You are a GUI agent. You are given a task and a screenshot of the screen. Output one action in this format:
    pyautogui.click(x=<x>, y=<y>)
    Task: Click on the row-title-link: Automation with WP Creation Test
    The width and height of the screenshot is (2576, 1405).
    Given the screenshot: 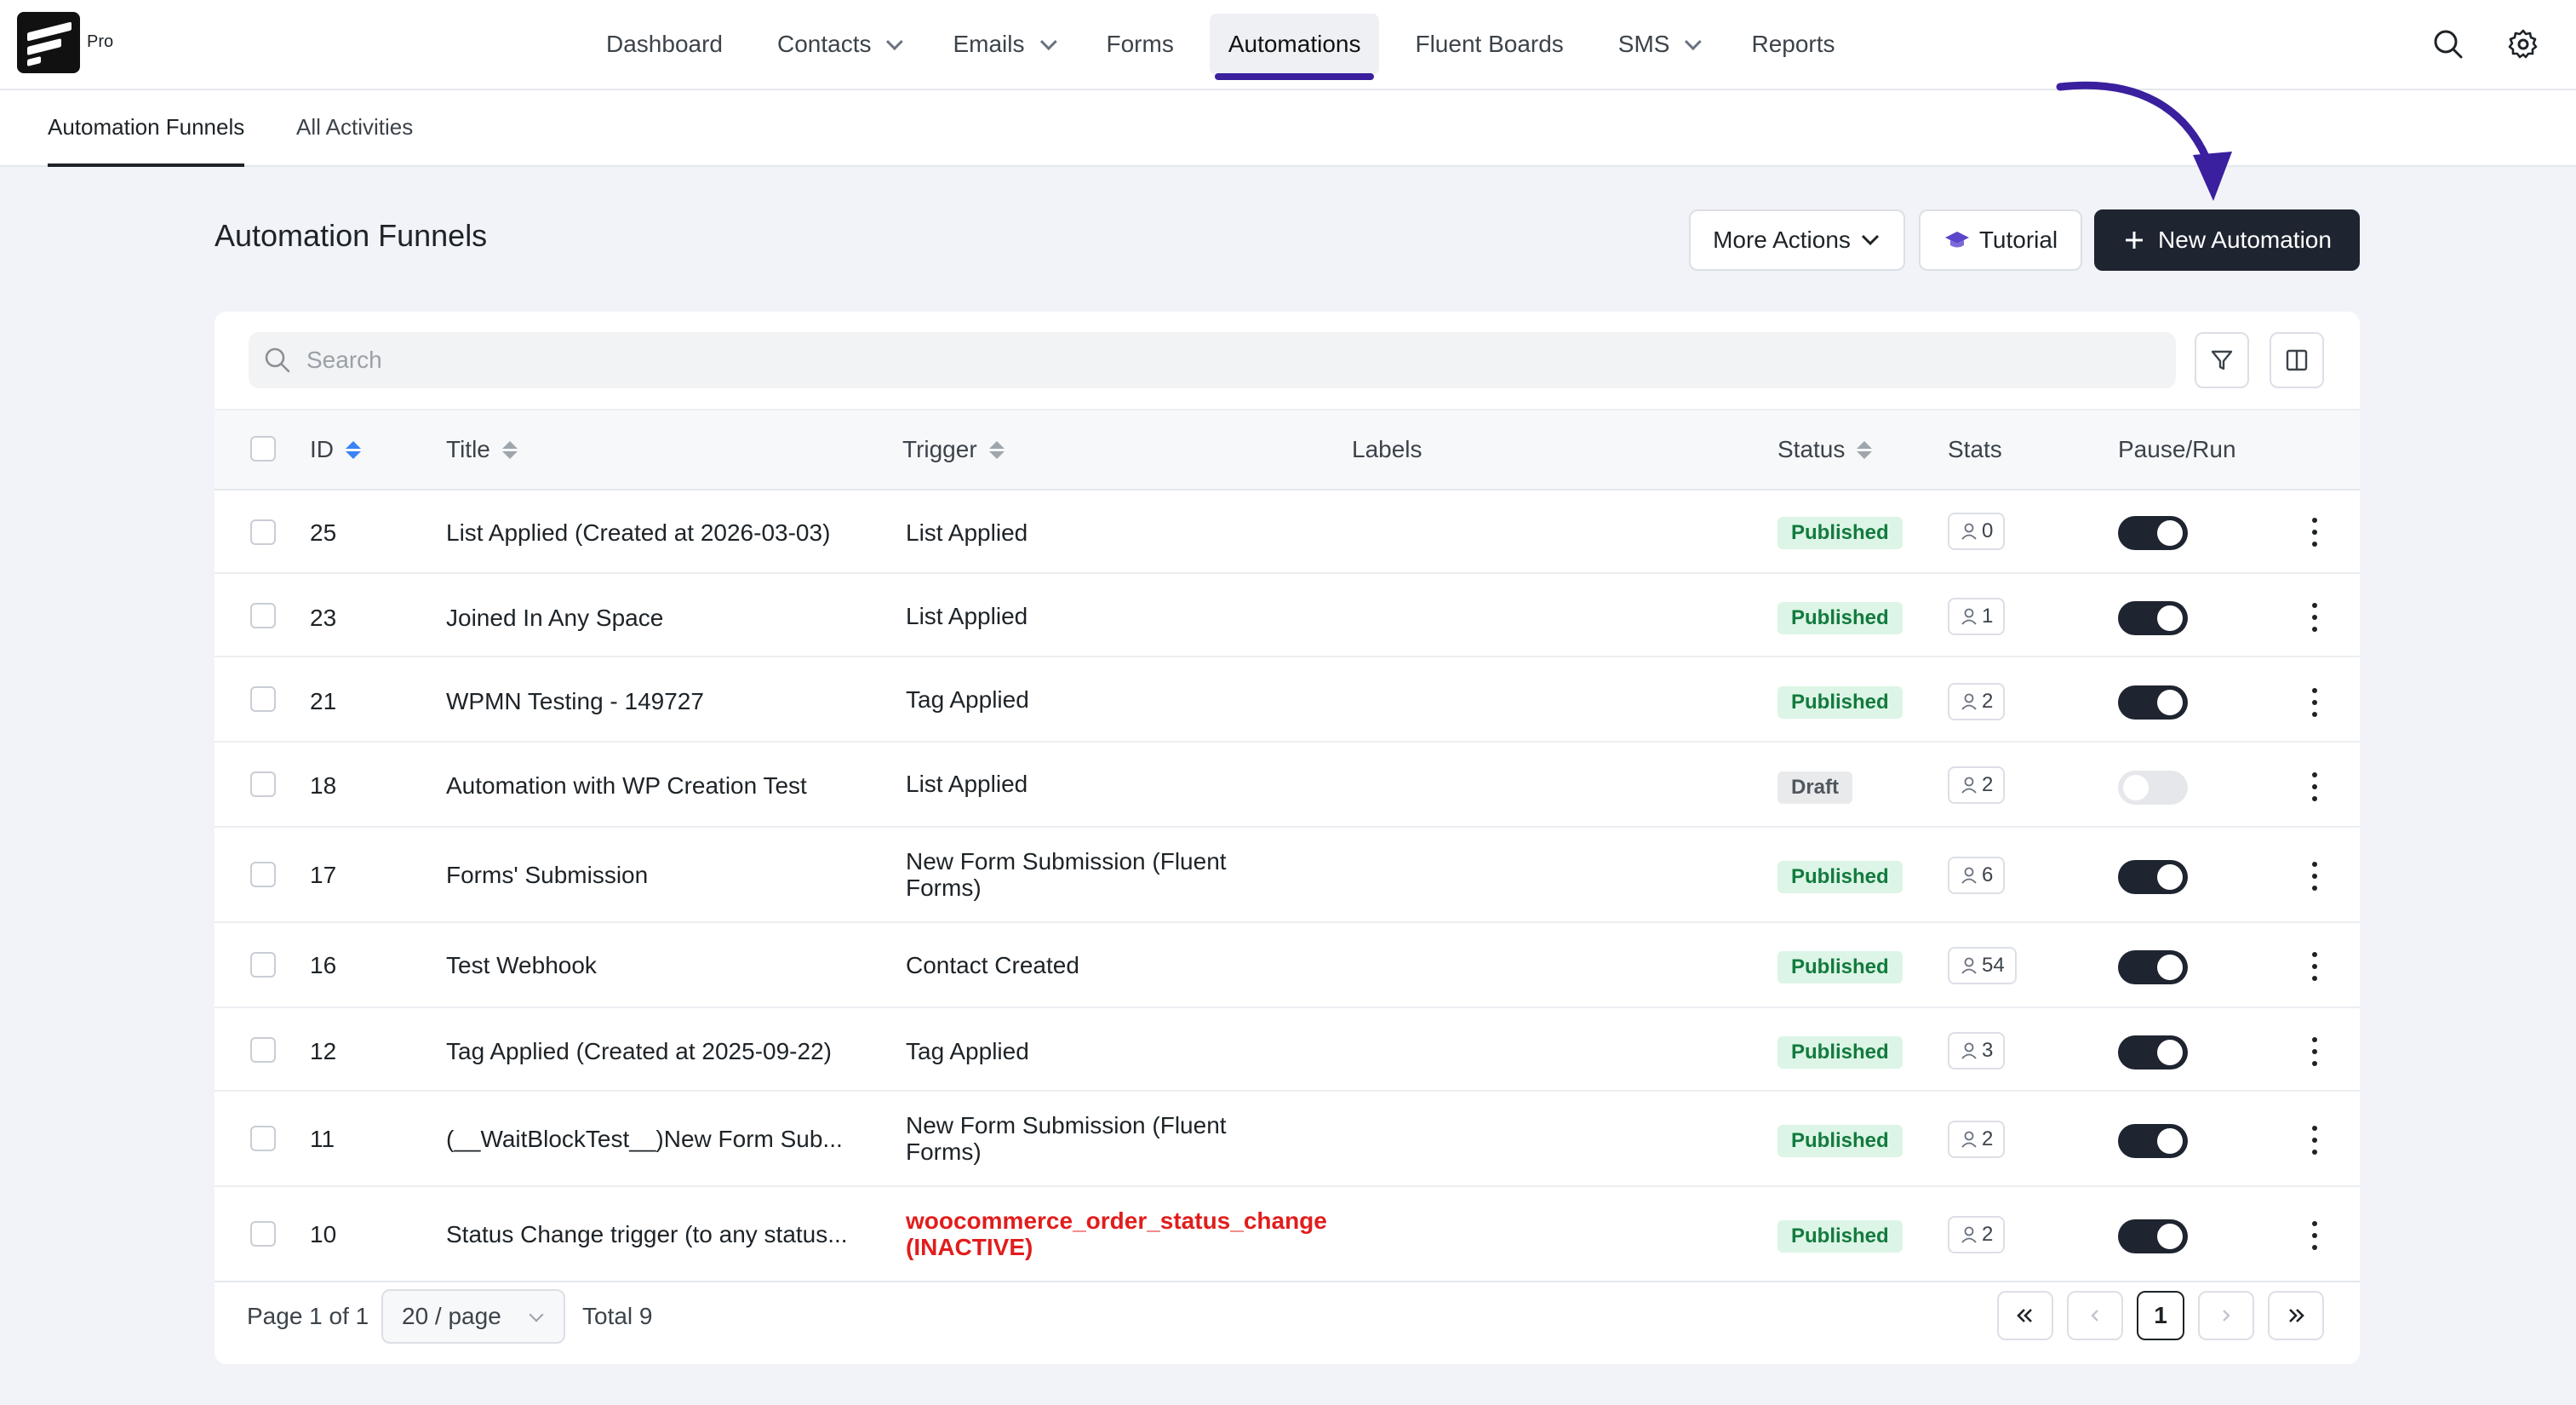 What is the action you would take?
    pyautogui.click(x=626, y=785)
    